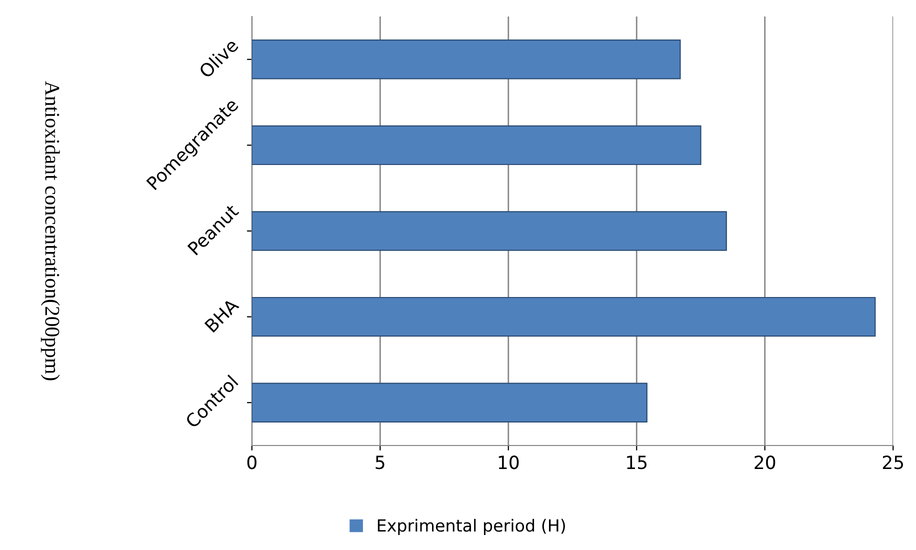  What do you see at coordinates (380, 463) in the screenshot?
I see `x-tick-label: 5` at bounding box center [380, 463].